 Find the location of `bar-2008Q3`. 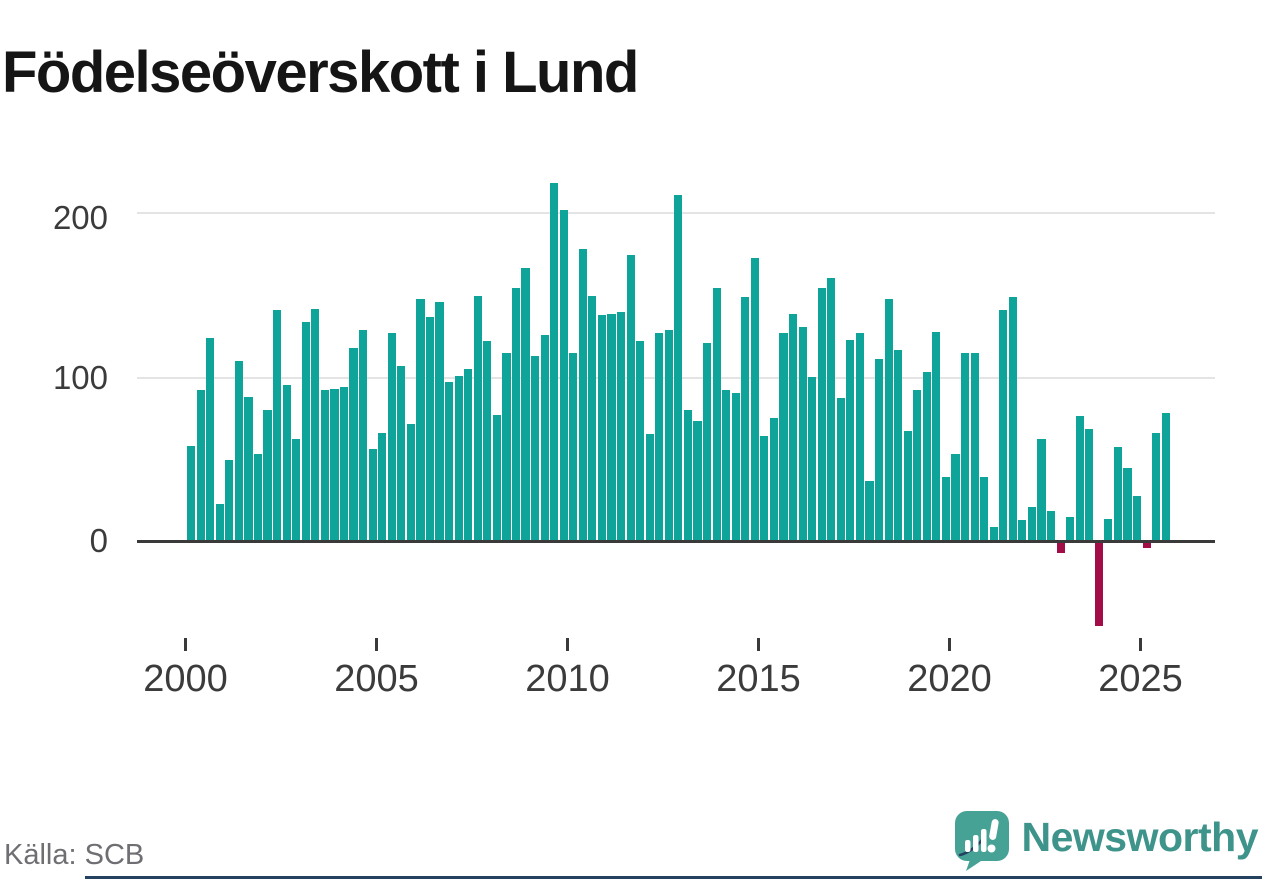

bar-2008Q3 is located at coordinates (516, 413).